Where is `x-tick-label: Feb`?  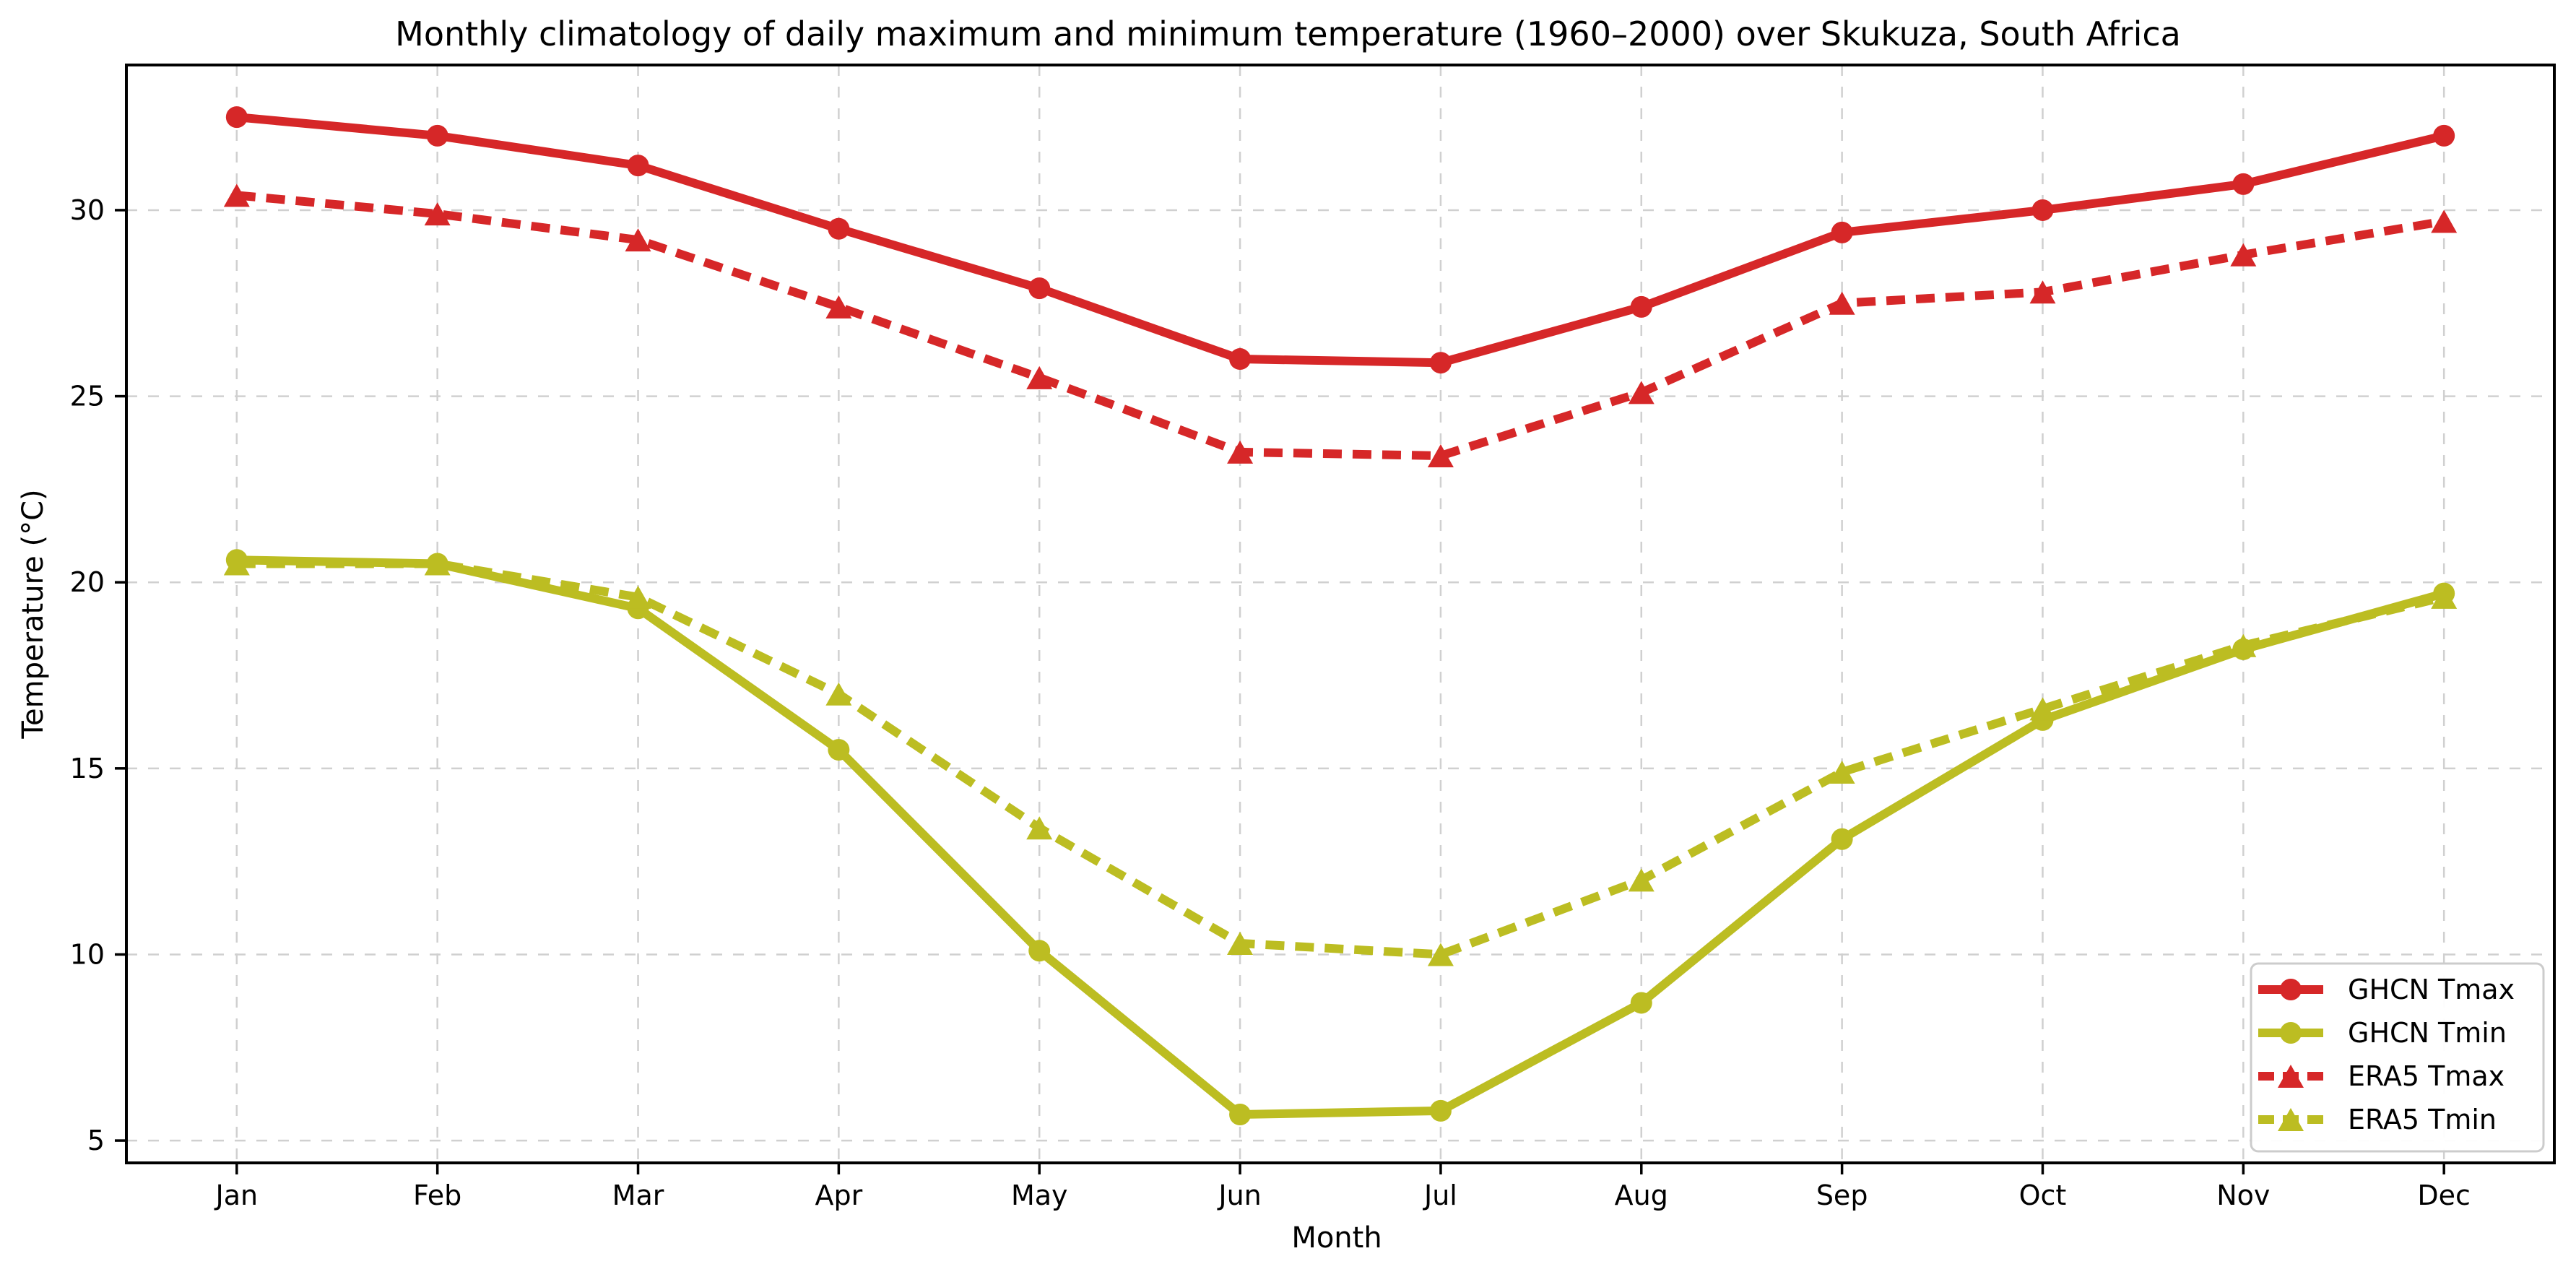 x-tick-label: Feb is located at coordinates (437, 1195).